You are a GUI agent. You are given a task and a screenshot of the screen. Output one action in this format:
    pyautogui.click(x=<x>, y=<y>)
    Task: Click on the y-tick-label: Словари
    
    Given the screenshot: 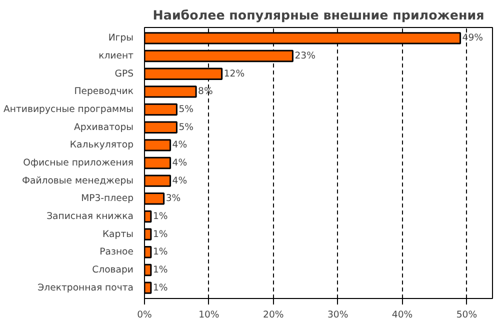 What is the action you would take?
    pyautogui.click(x=113, y=270)
    